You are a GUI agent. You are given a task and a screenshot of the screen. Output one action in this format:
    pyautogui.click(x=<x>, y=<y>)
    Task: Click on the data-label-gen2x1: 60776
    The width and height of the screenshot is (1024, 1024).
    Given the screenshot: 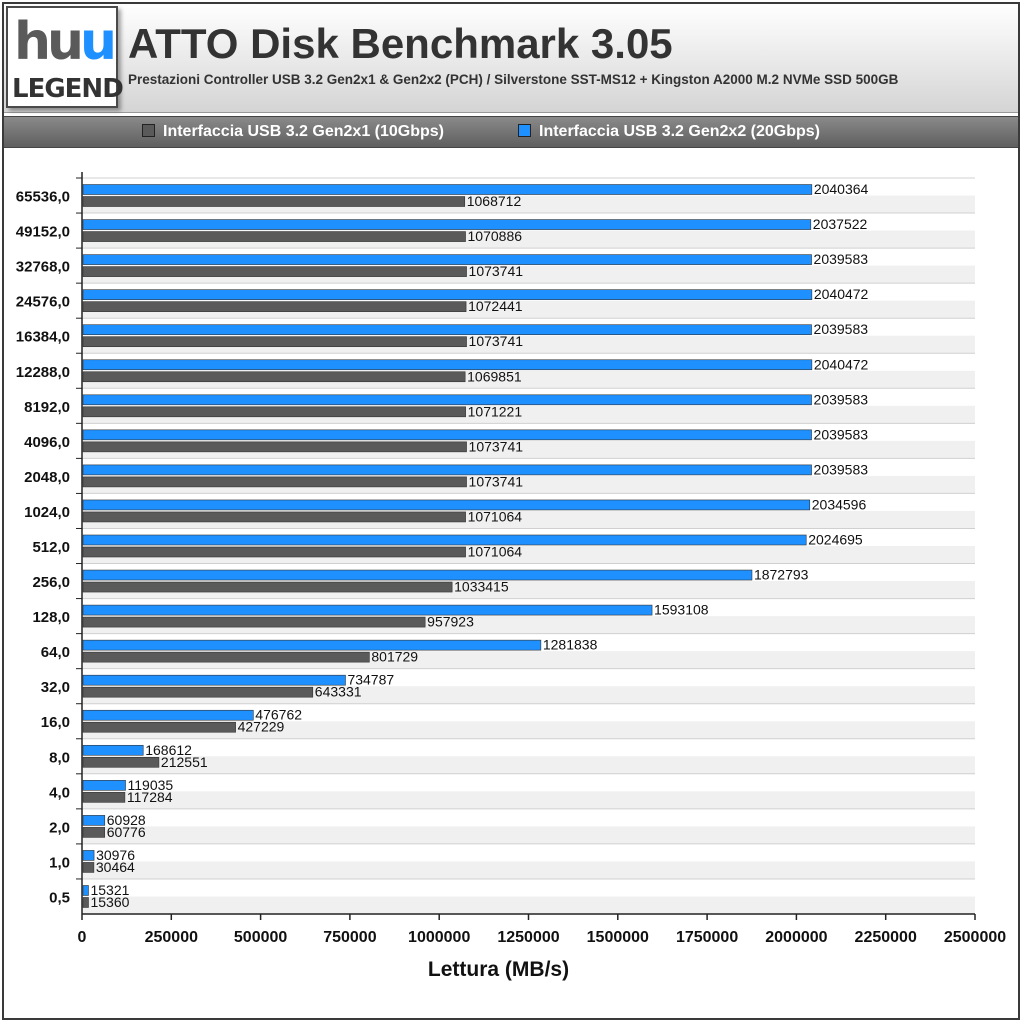 What is the action you would take?
    pyautogui.click(x=126, y=832)
    